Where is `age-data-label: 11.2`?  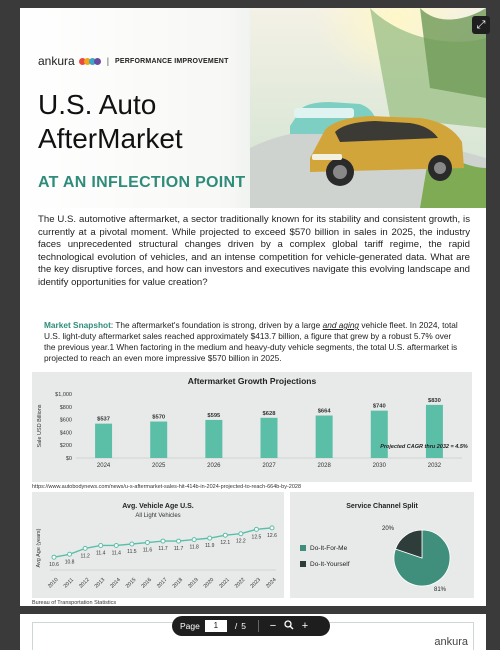
age-data-label: 11.2 is located at coordinates (85, 556).